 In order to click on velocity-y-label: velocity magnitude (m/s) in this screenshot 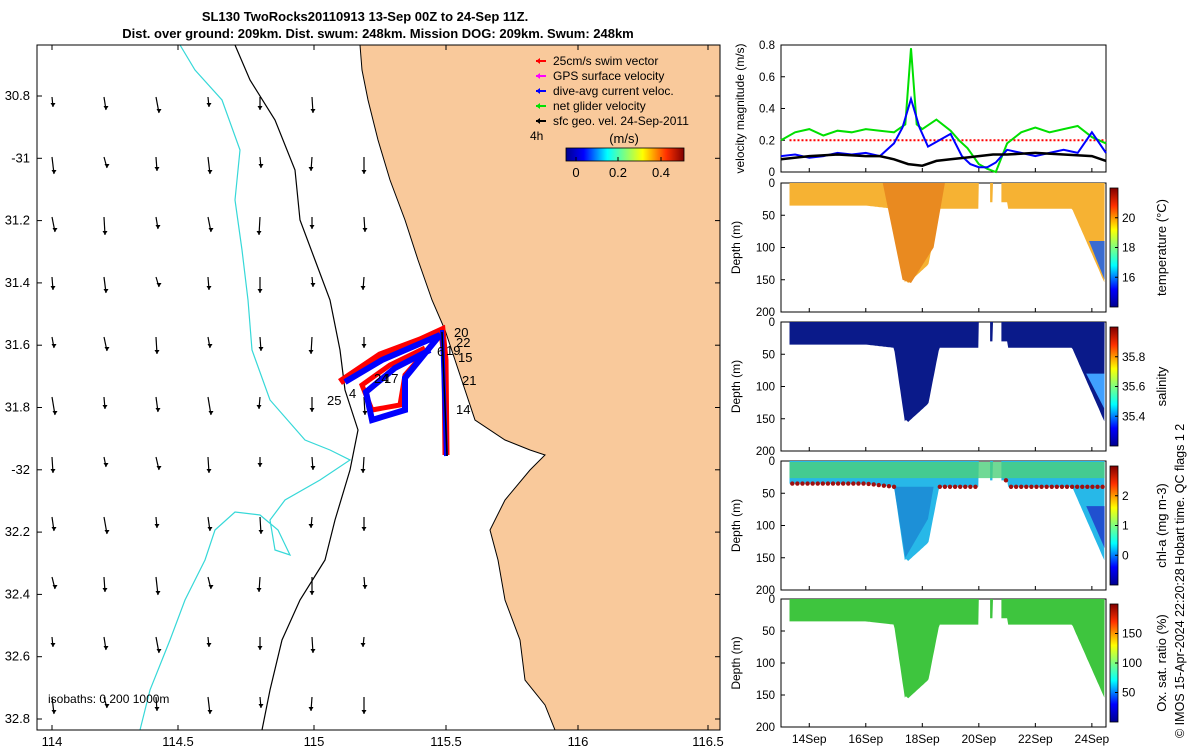, I will do `click(740, 108)`.